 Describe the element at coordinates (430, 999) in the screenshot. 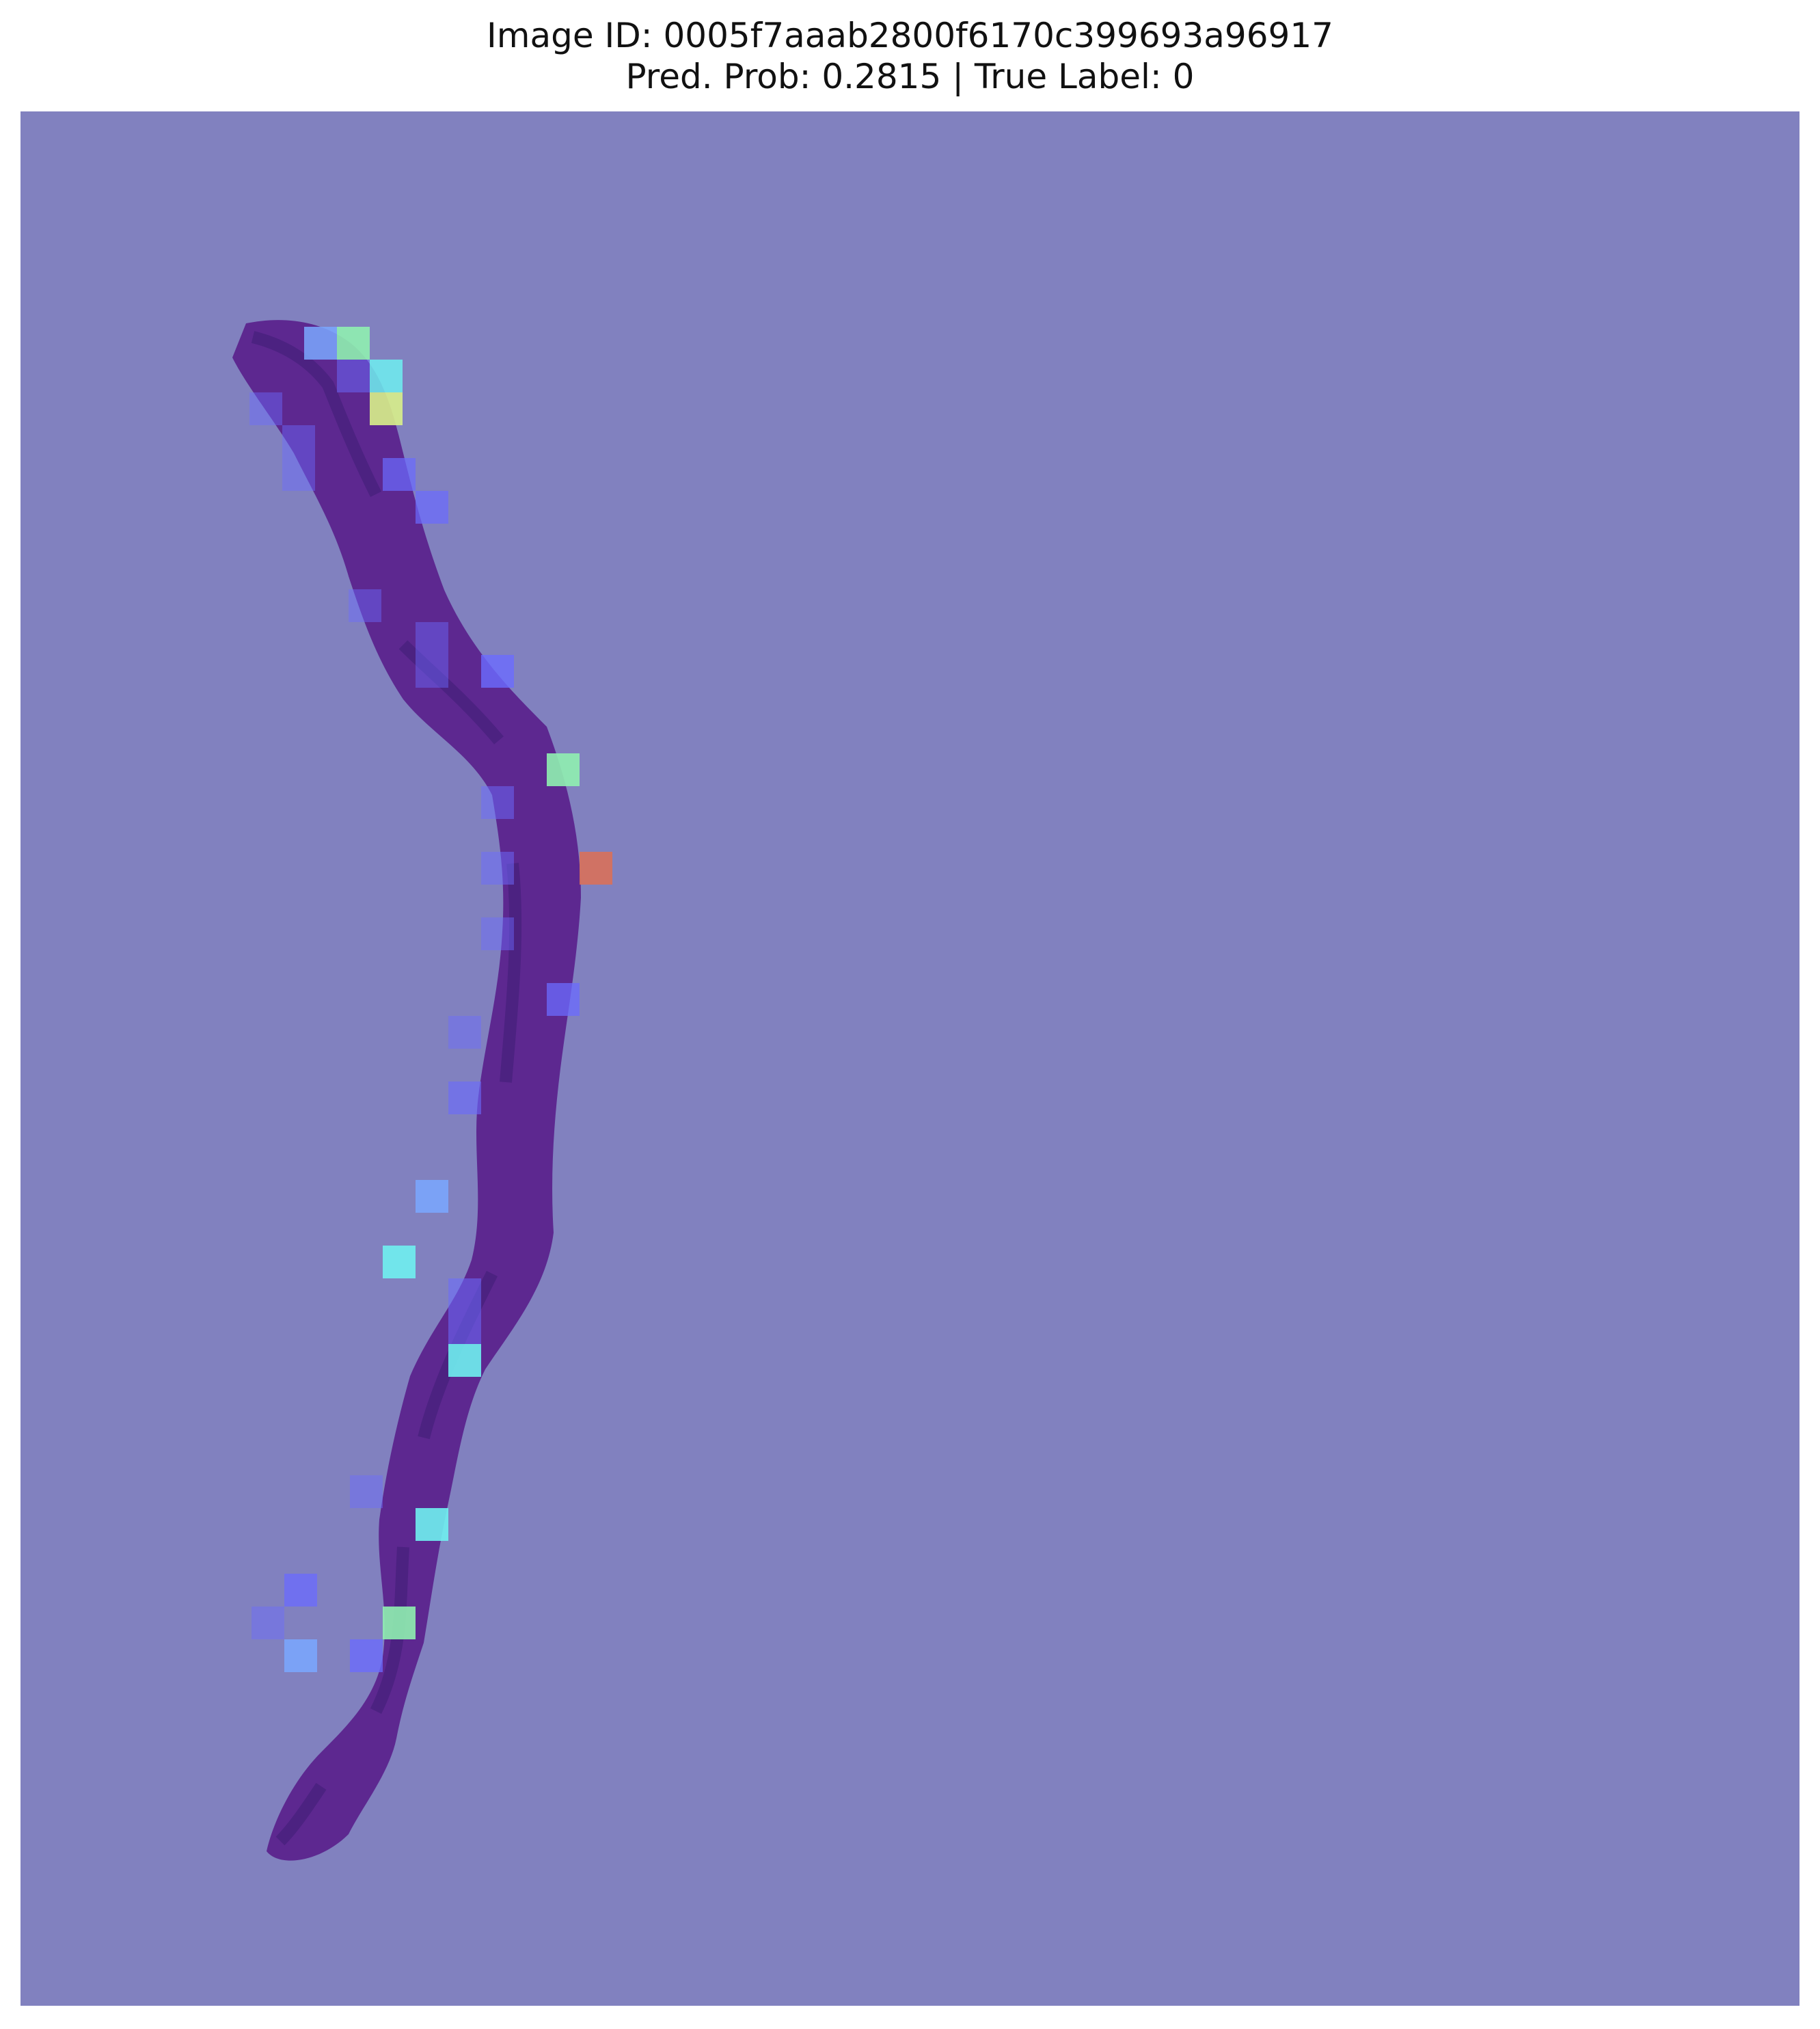

I see `attention-patches` at that location.